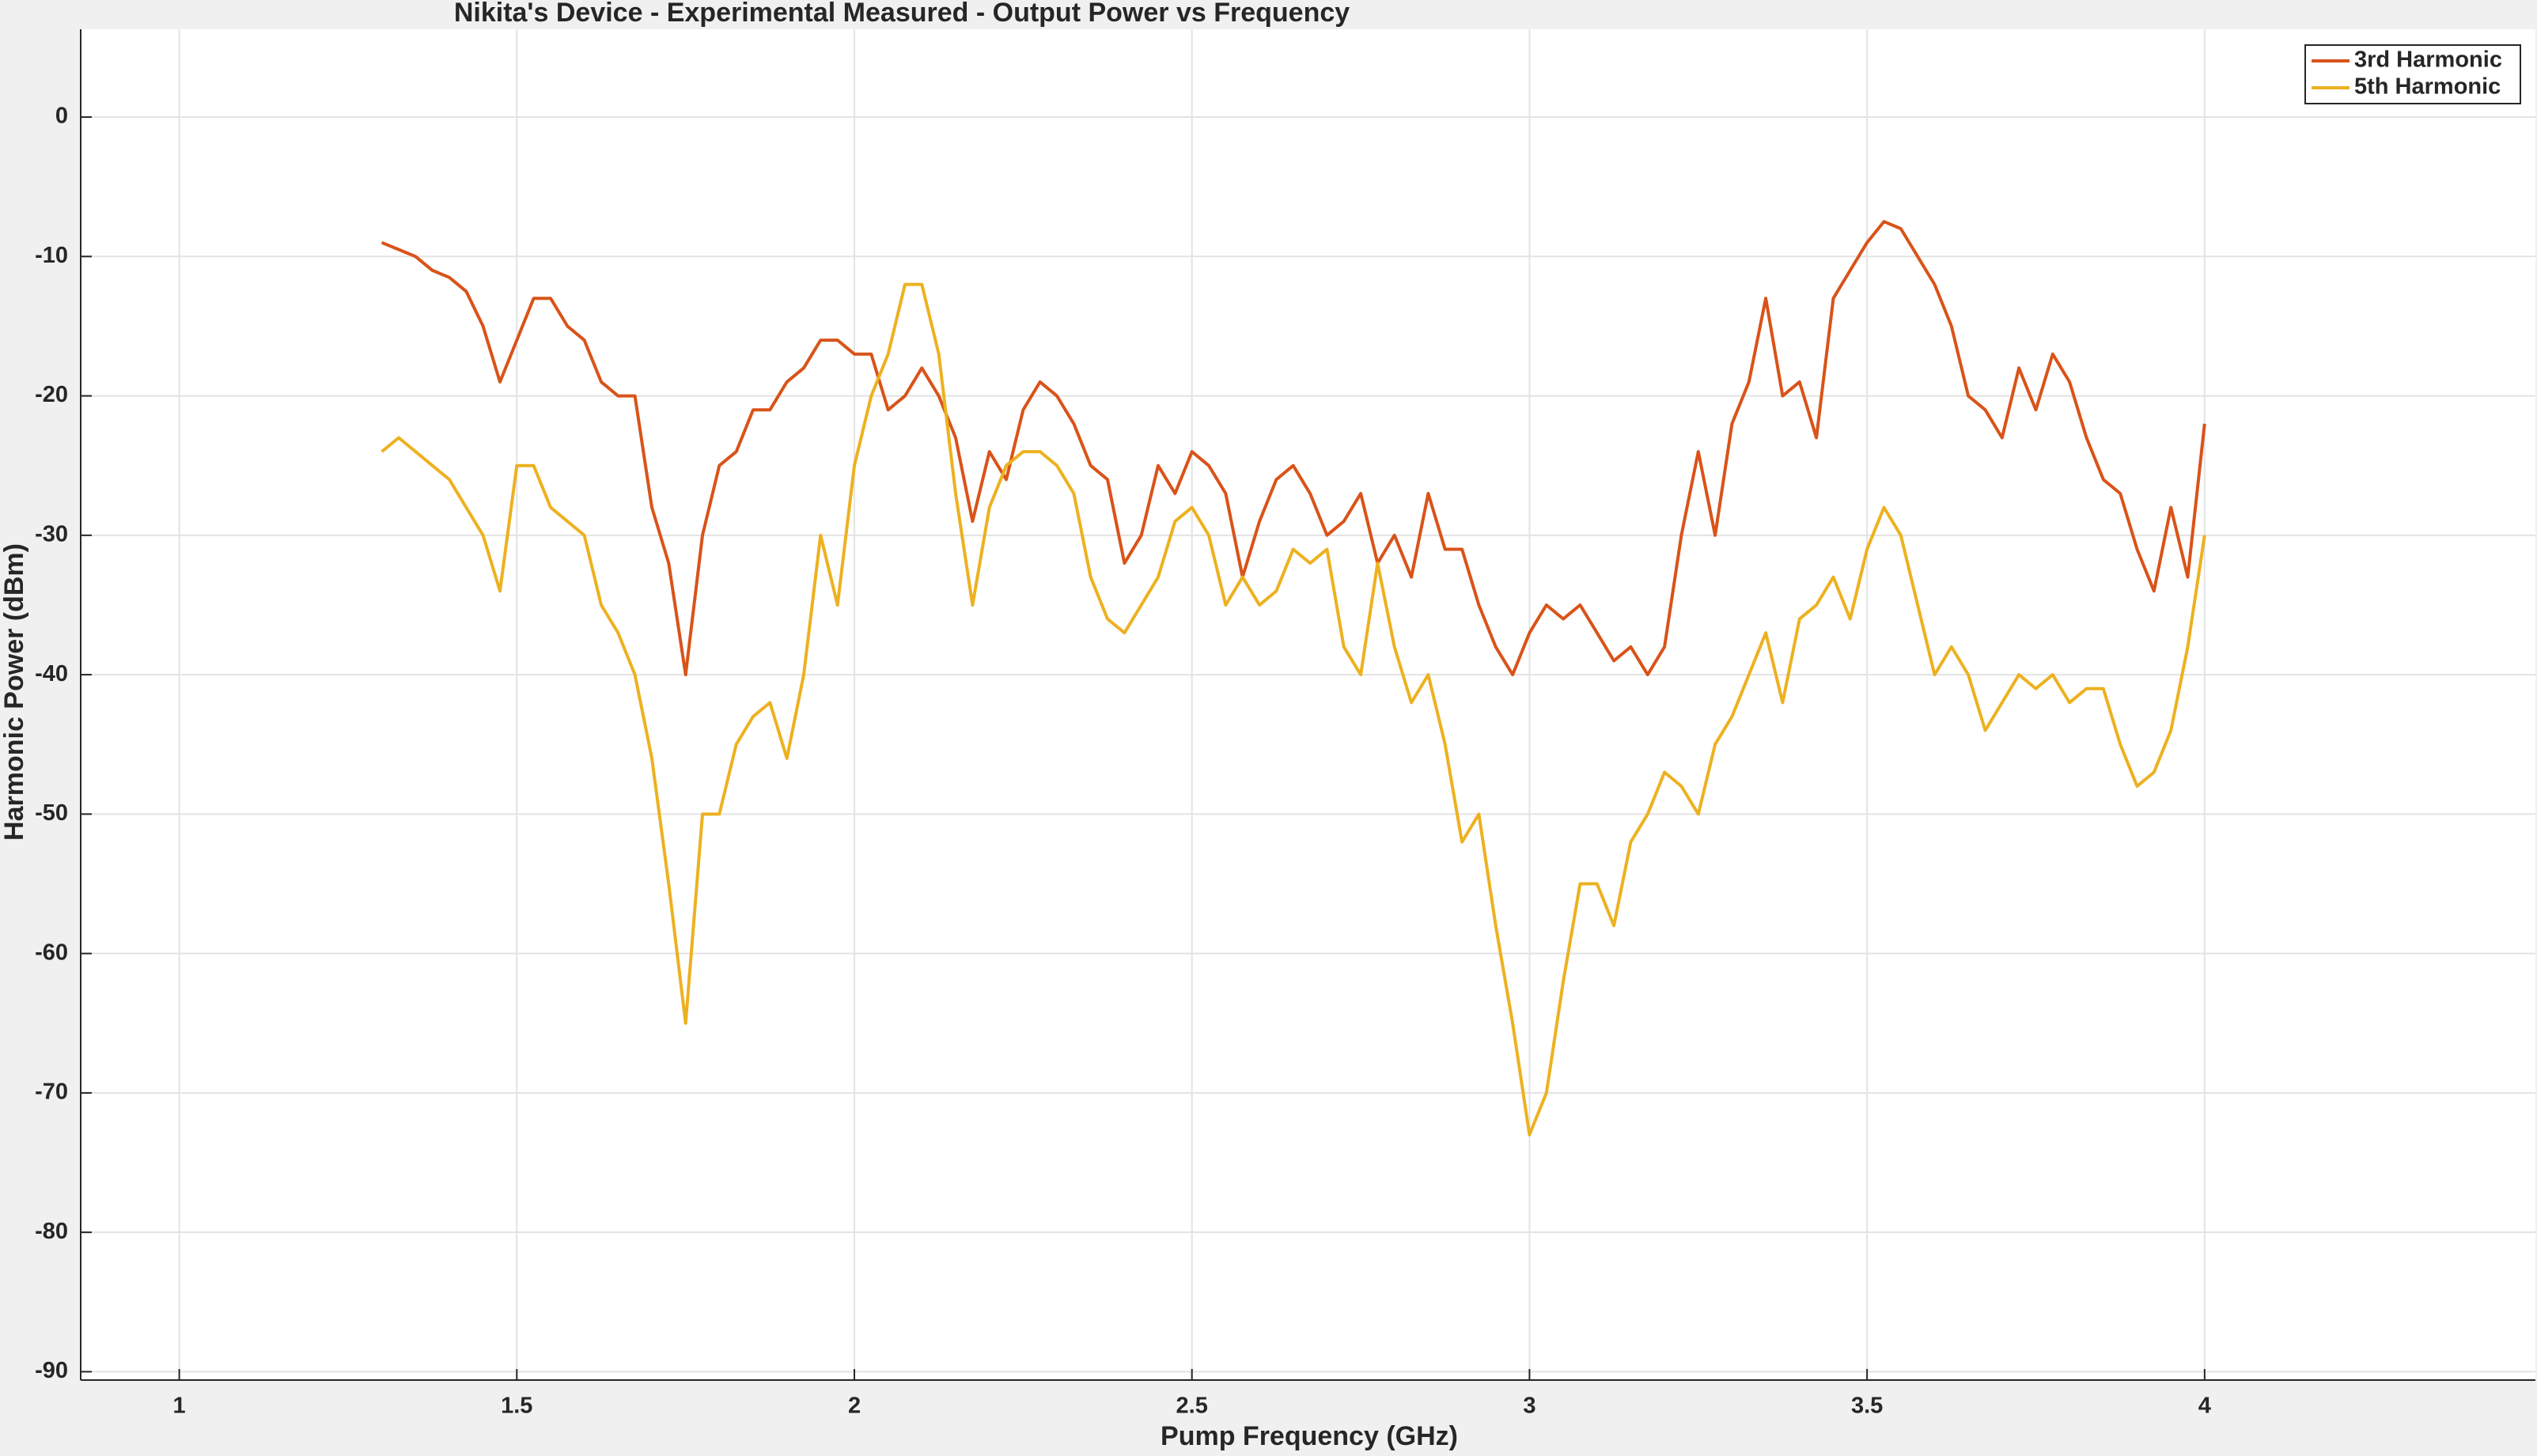 The image size is (2537, 1456). Describe the element at coordinates (14, 692) in the screenshot. I see `y-axis-label: Harmonic Power (dBm)` at that location.